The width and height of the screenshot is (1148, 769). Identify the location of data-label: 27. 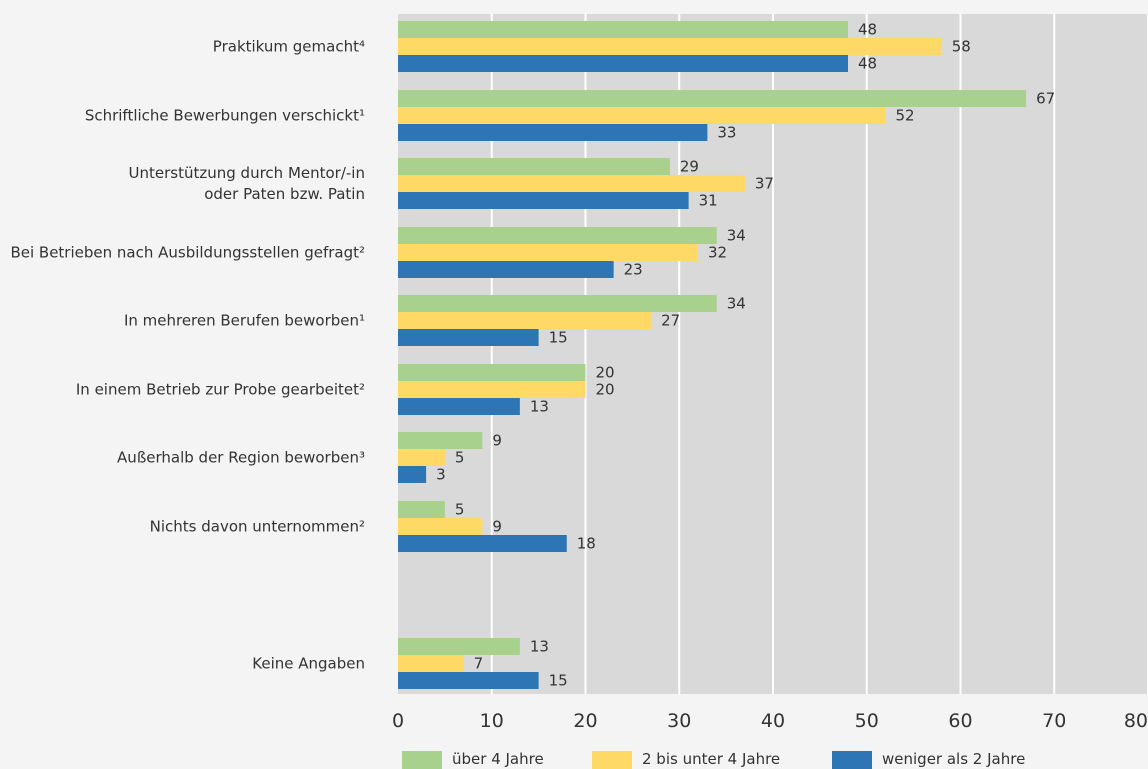
(670, 321).